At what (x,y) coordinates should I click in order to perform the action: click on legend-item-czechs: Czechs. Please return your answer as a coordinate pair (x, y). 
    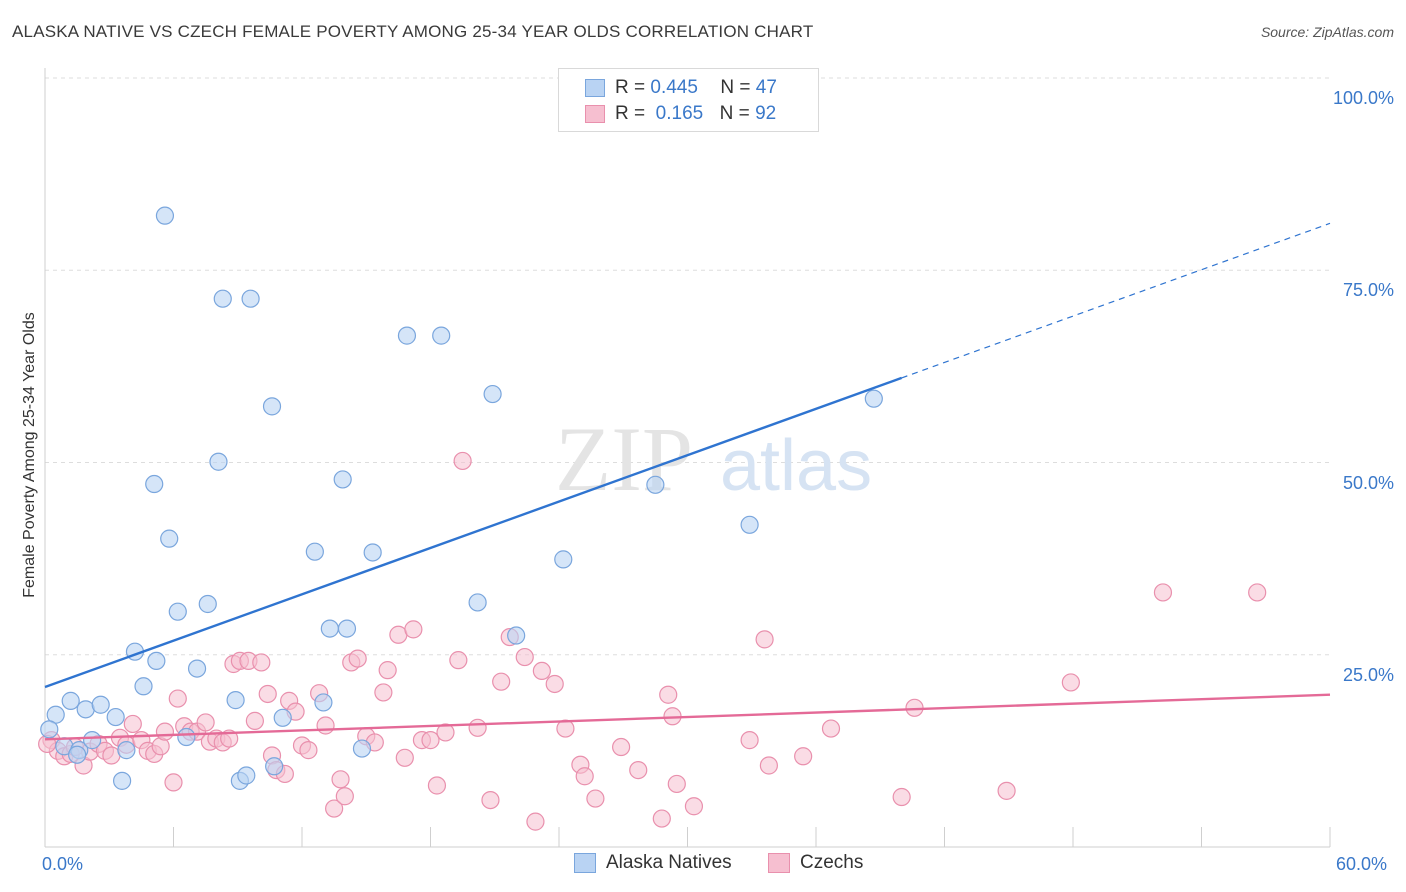
    Looking at the image, I should click on (815, 863).